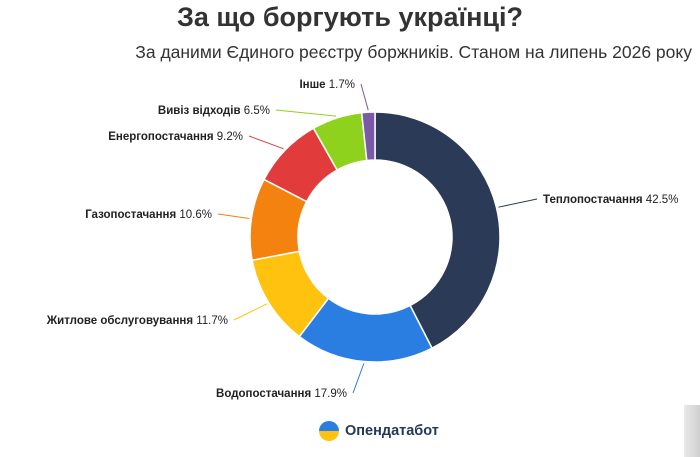  I want to click on slice-label-теплопостачання: Теплопостачання 42.5%, so click(610, 200).